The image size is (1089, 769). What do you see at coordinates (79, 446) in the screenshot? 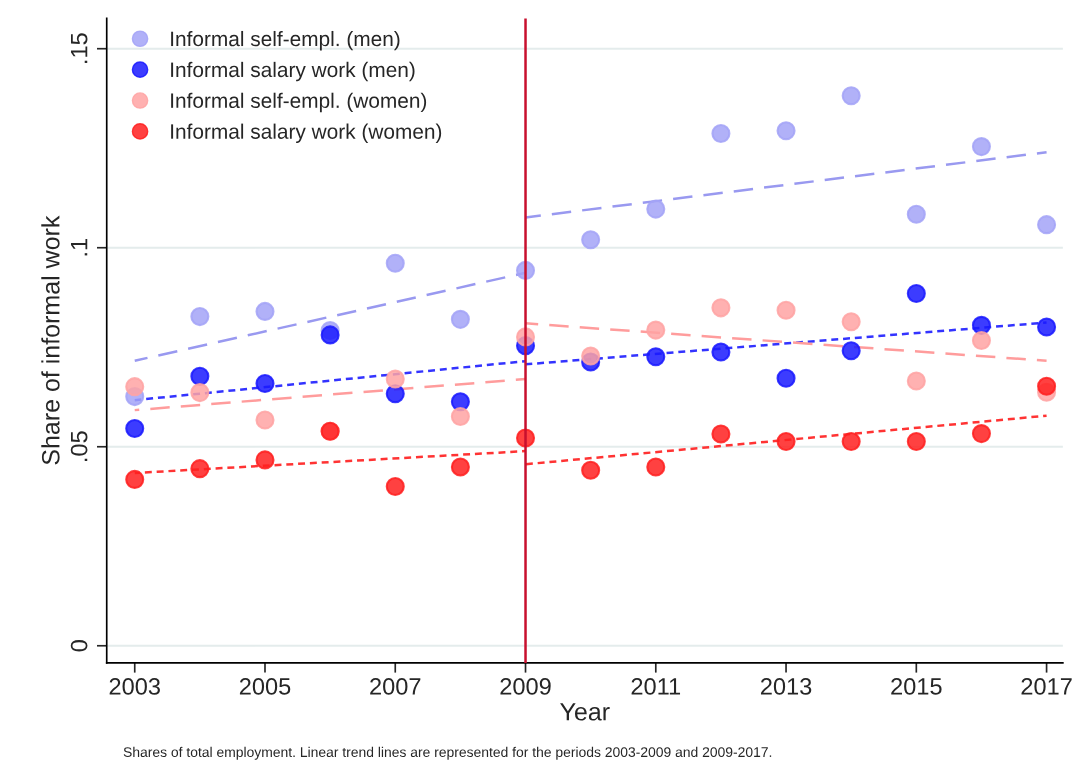
I see `y-tick-label: .05` at bounding box center [79, 446].